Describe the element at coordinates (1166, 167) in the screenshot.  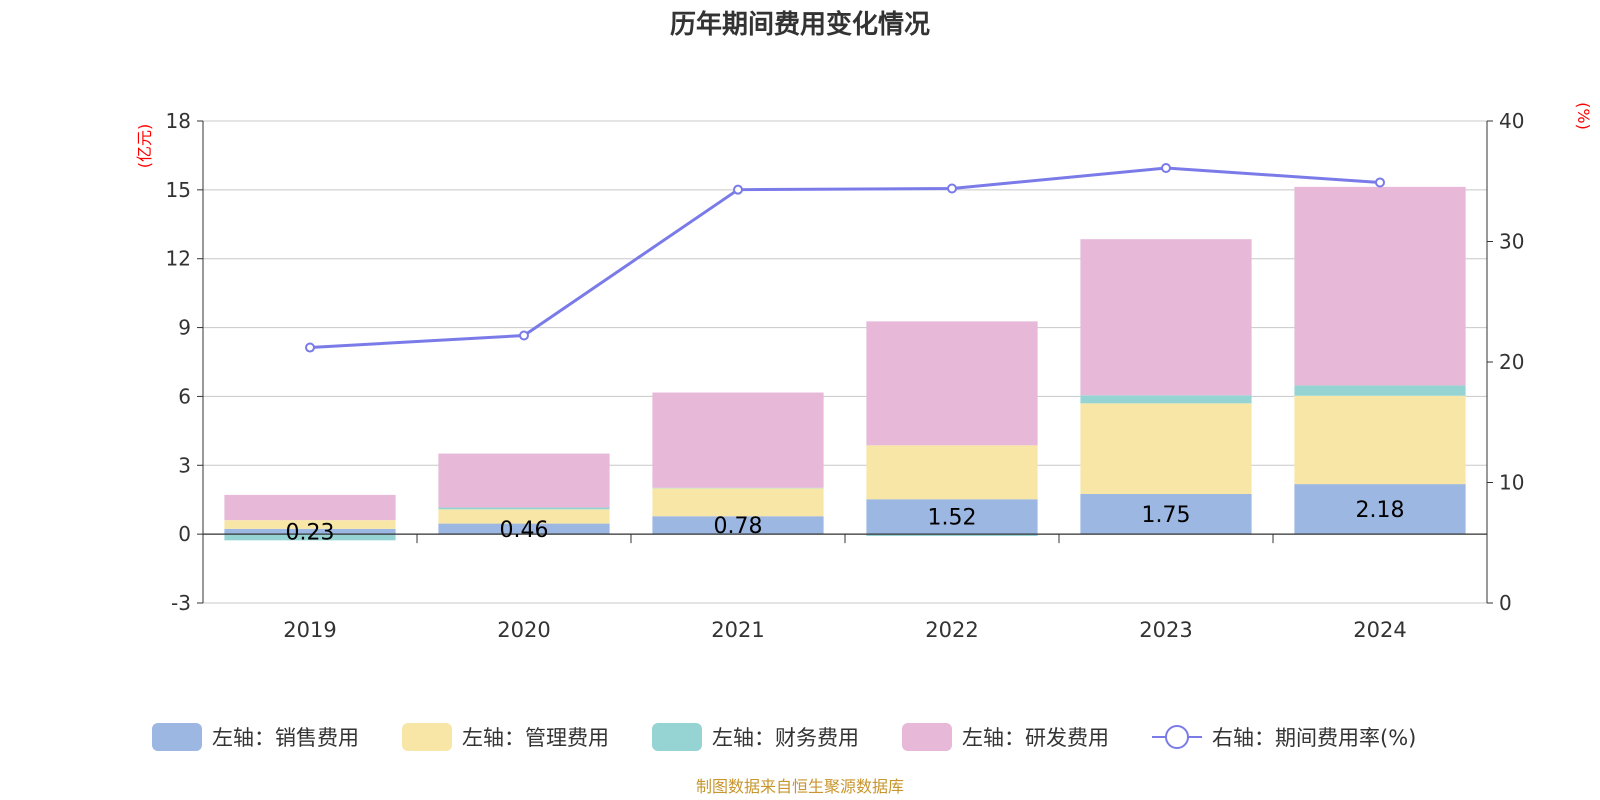
I see `line-point-2023` at that location.